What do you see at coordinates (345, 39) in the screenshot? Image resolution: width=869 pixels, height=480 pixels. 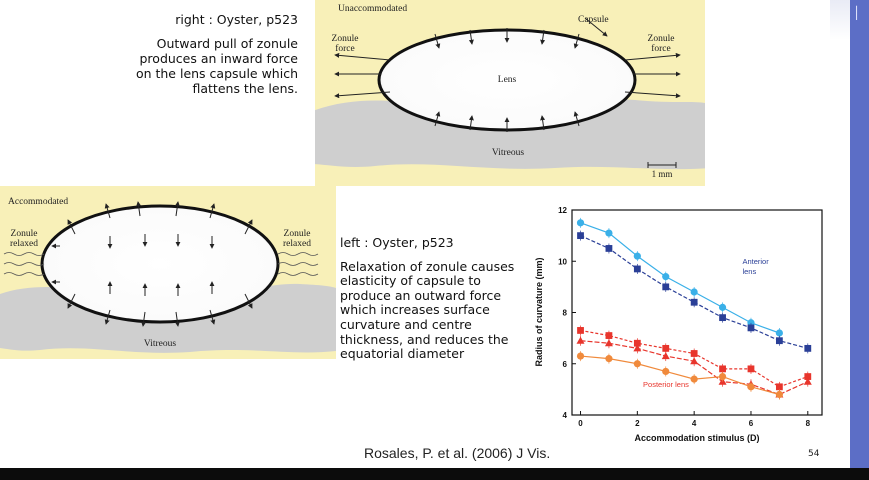 I see `zonule-force-left-line1: Zonule` at bounding box center [345, 39].